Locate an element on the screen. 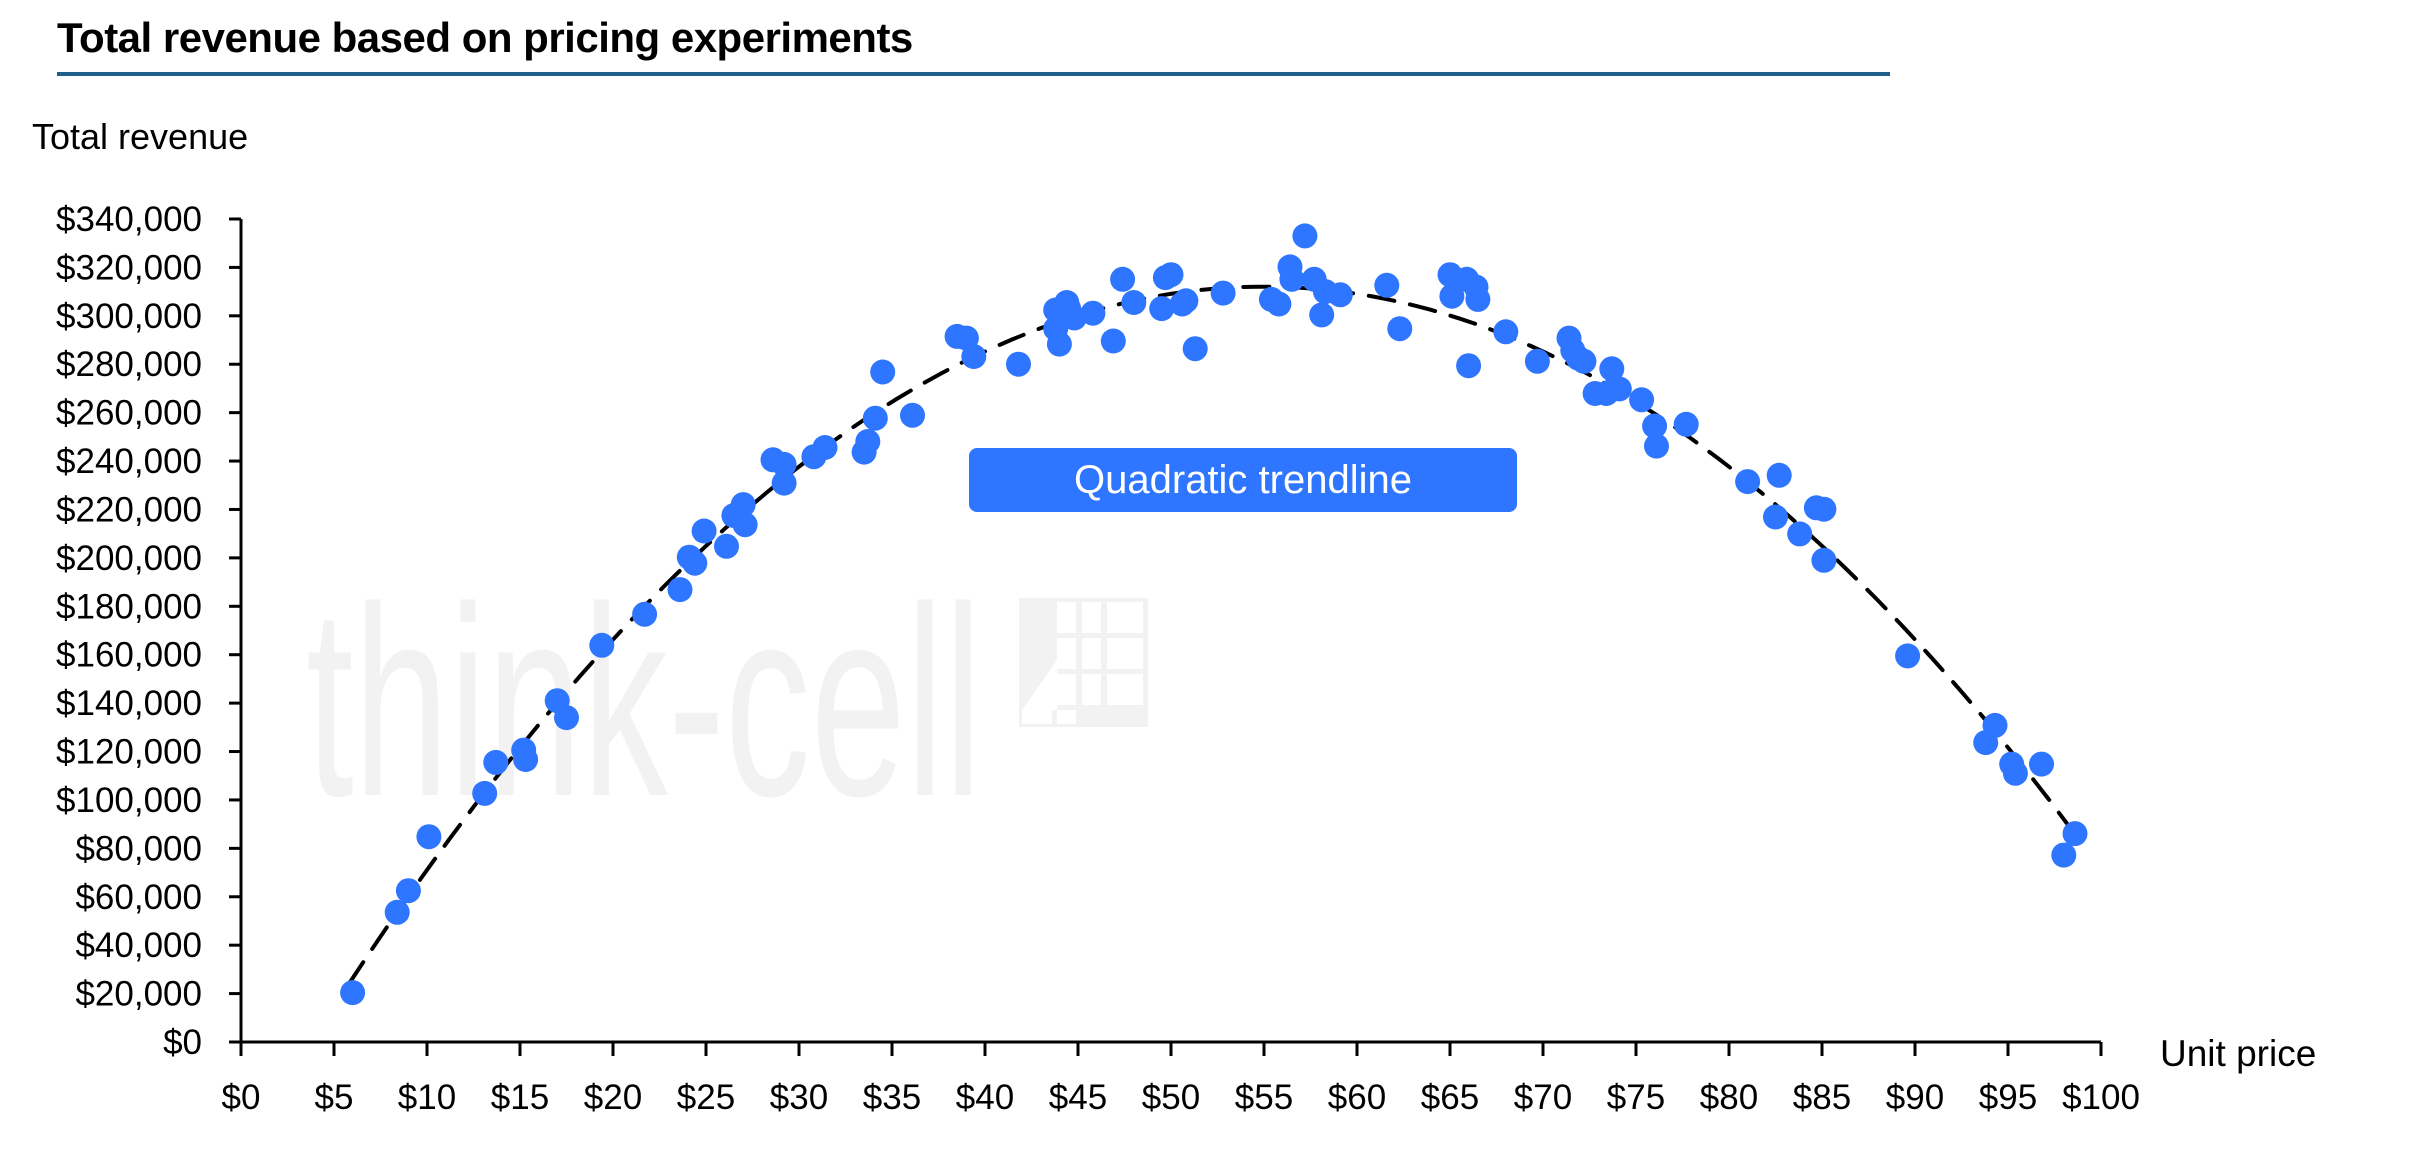  x-tick-label: $80 is located at coordinates (1729, 1097).